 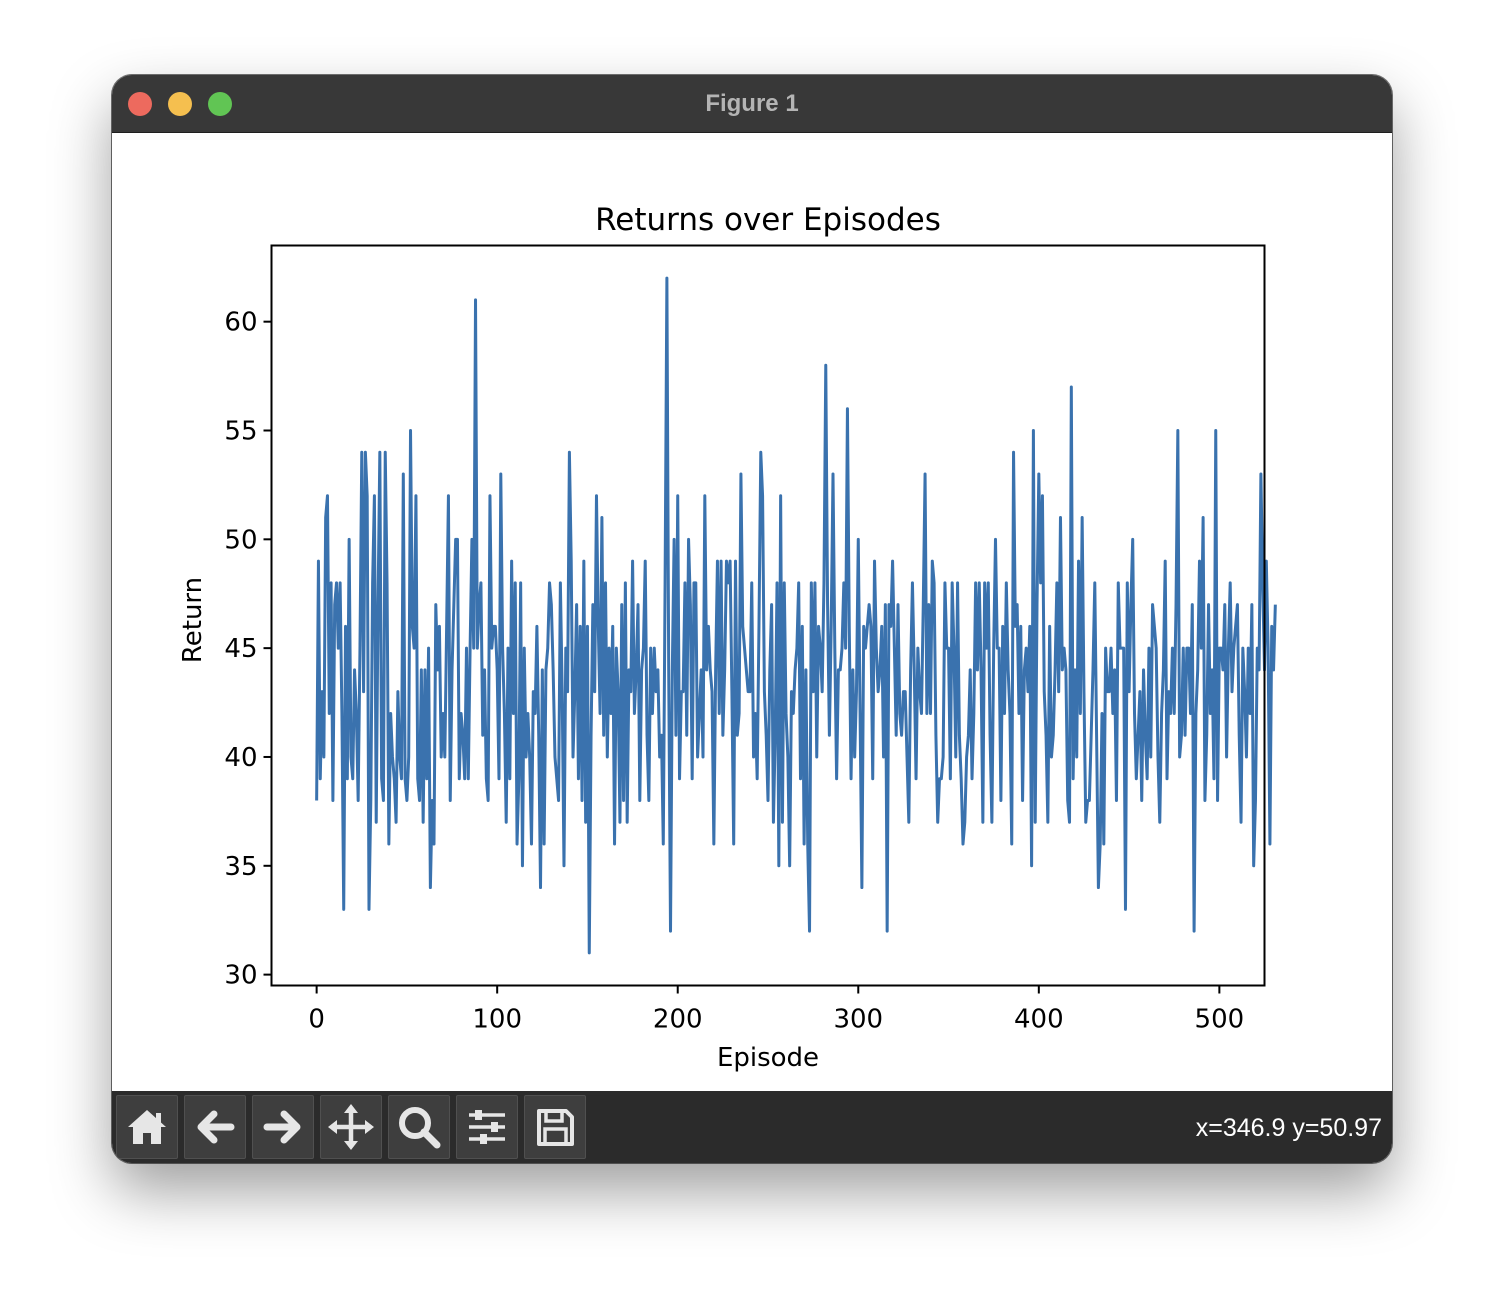 I want to click on arrow-left-icon, so click(x=216, y=1127).